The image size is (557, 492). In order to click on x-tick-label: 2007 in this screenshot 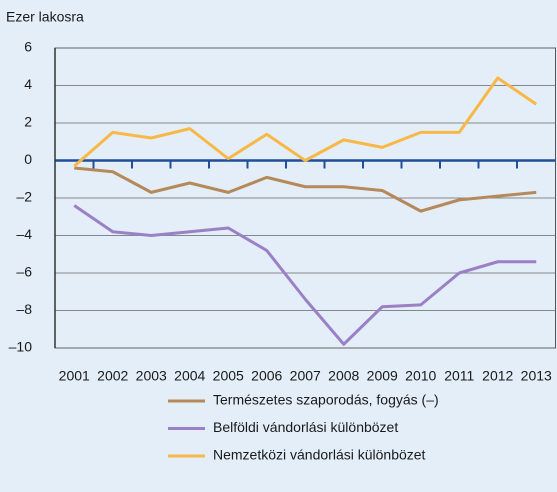, I will do `click(305, 376)`.